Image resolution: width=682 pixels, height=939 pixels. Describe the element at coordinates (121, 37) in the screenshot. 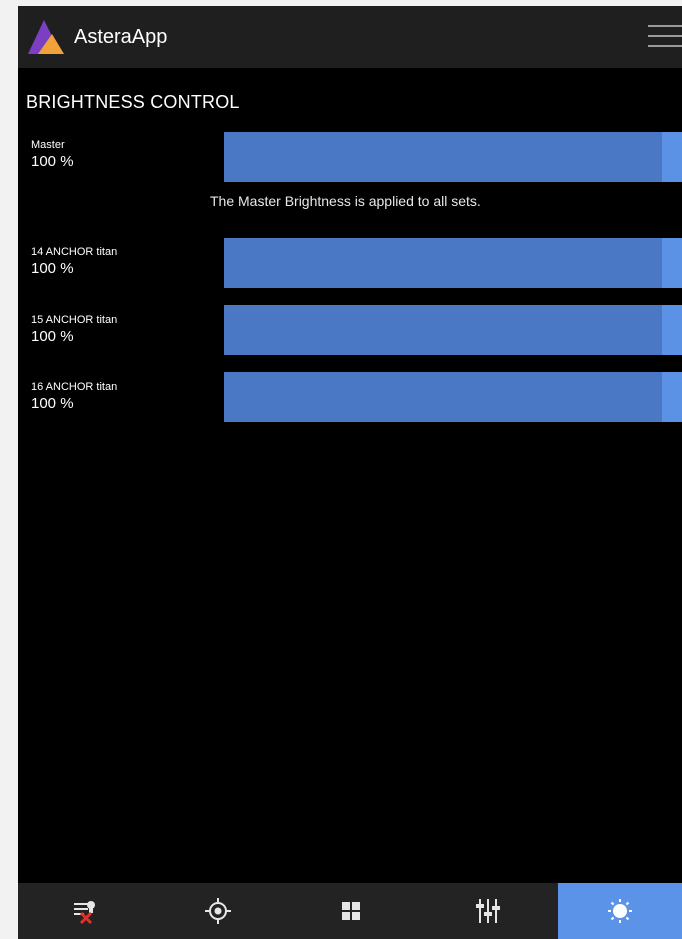

I see `app-title: AsteraApp` at that location.